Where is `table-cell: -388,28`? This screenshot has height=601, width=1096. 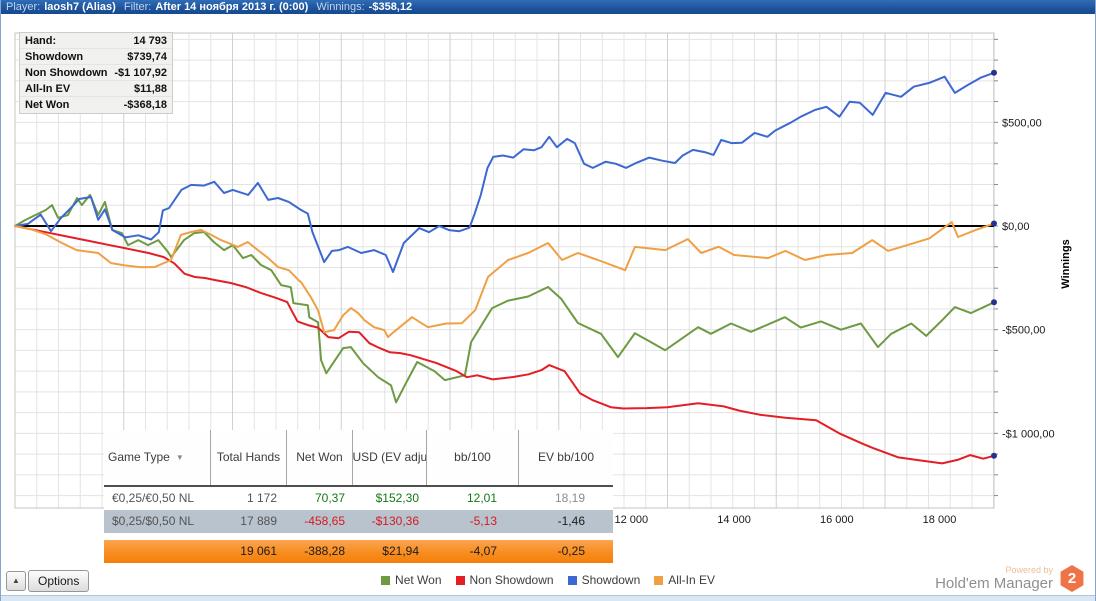
table-cell: -388,28 is located at coordinates (324, 551).